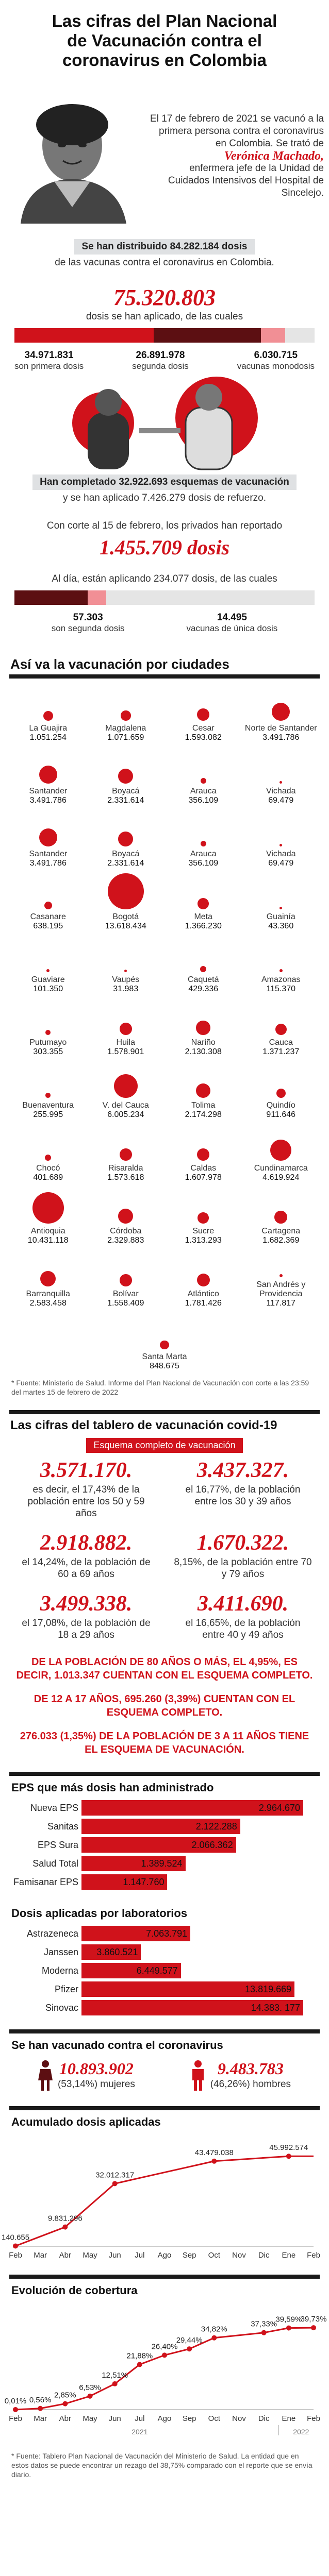  I want to click on bar-label: Astrazeneca, so click(52, 1934).